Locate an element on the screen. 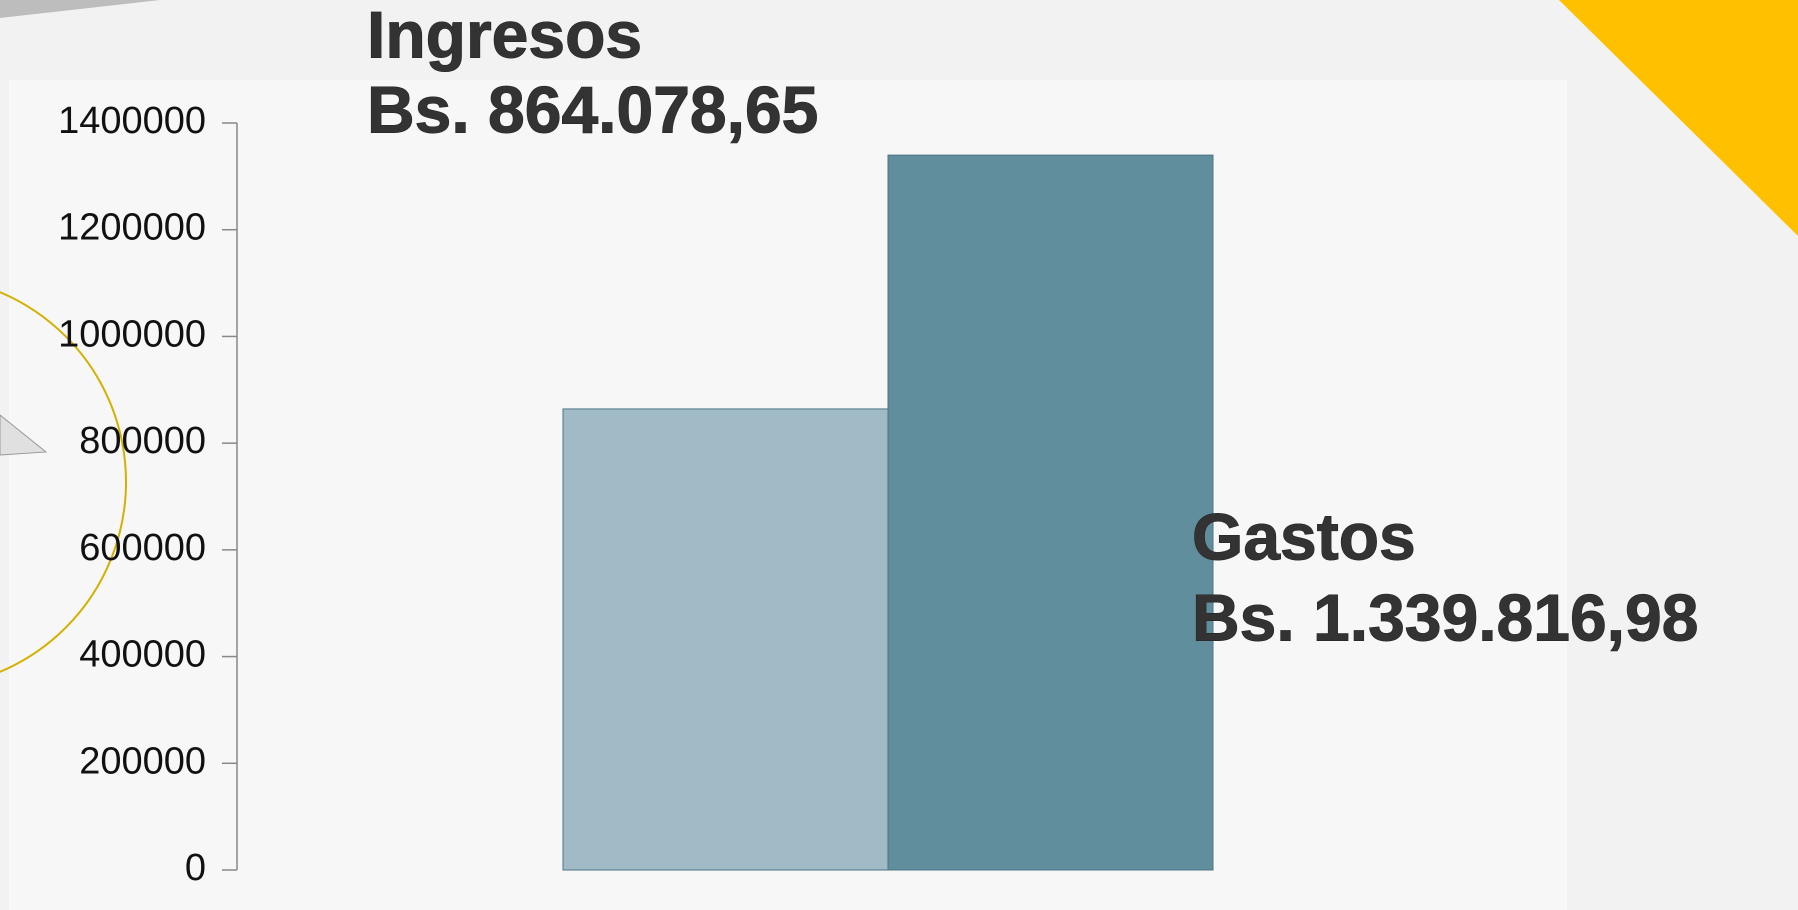  y-tick-label: 1400000 is located at coordinates (132, 121).